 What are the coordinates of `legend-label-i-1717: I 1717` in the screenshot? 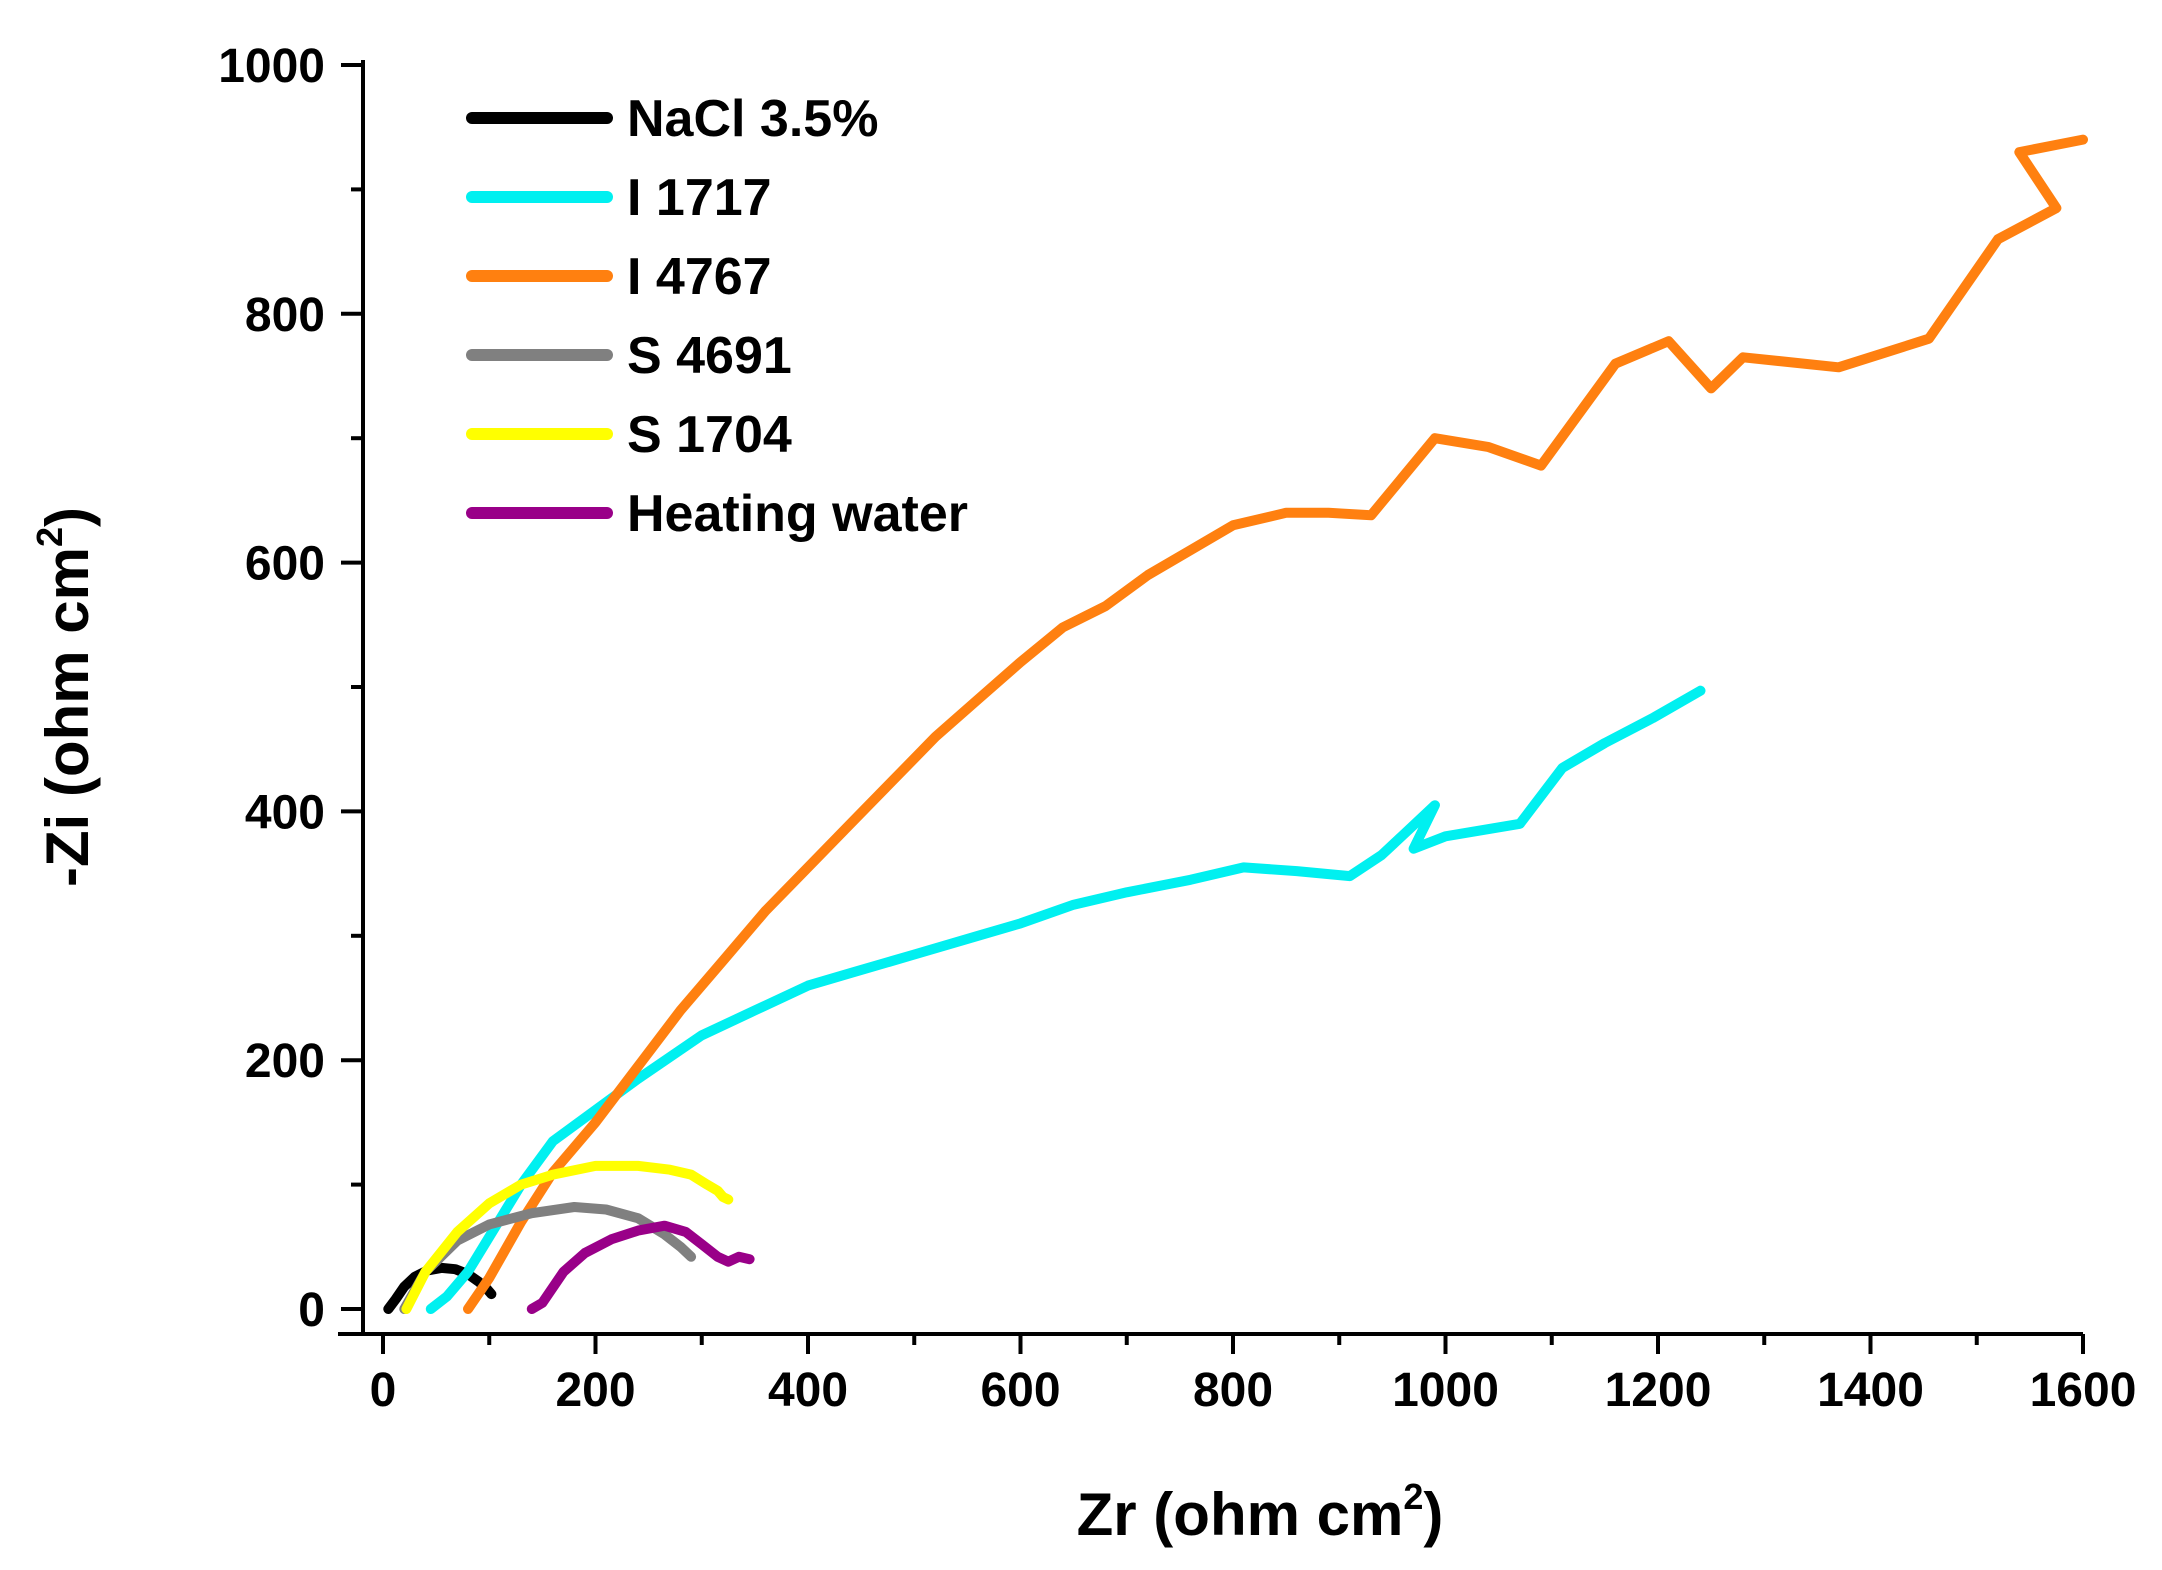 It's located at (699, 198).